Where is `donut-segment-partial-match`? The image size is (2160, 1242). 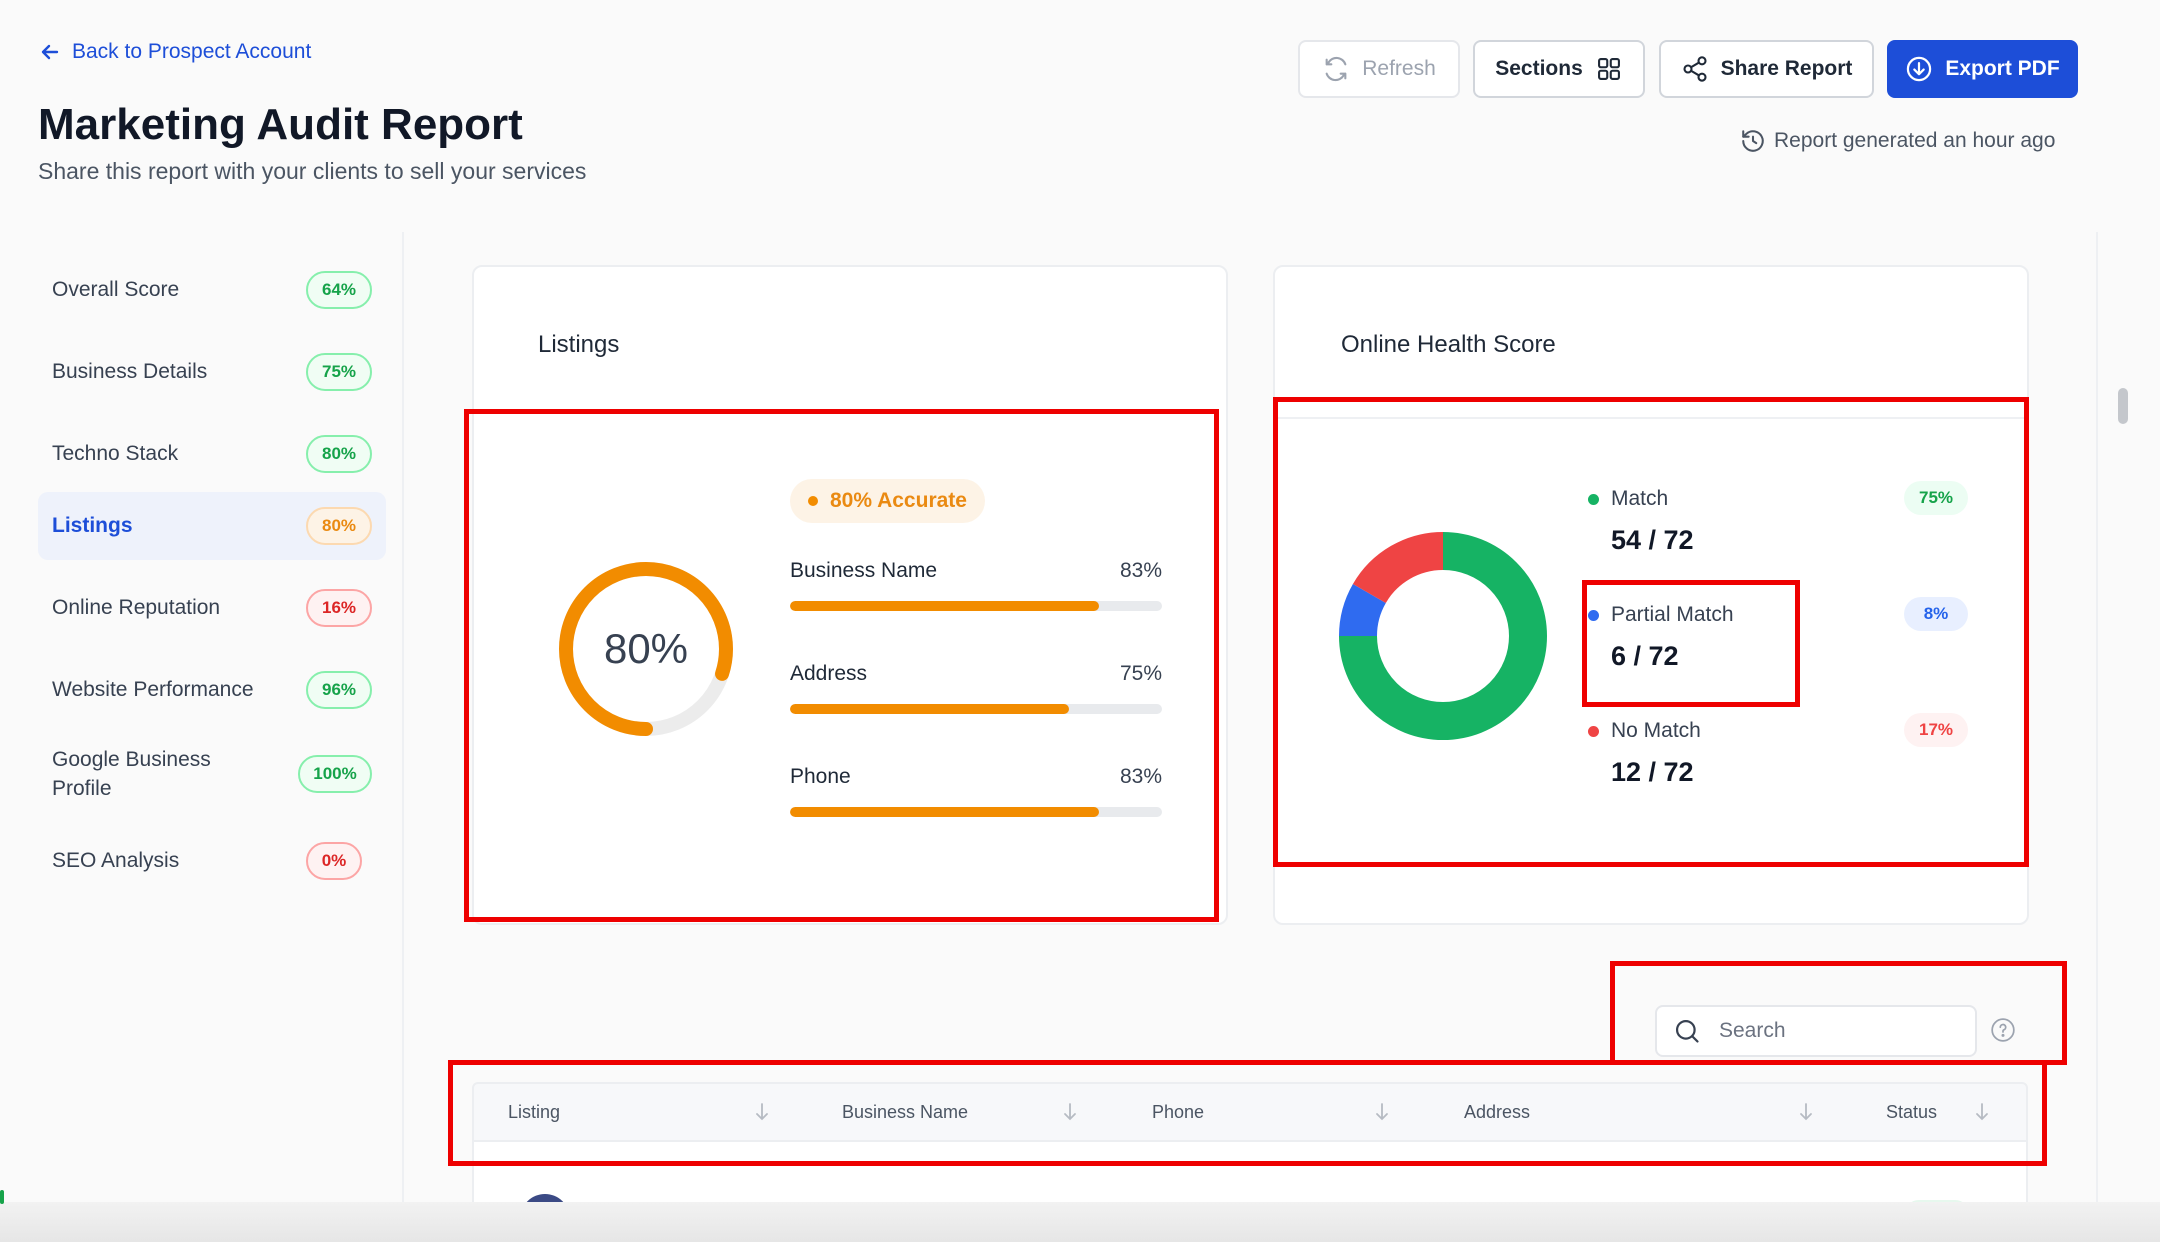 donut-segment-partial-match is located at coordinates (1363, 610).